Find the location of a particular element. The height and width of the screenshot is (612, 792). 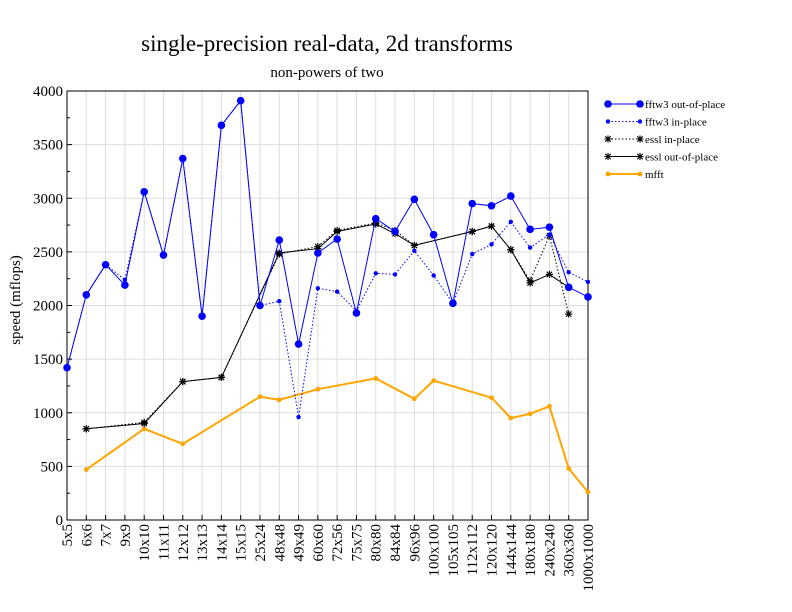

x-tick-label: 13x13 is located at coordinates (203, 543).